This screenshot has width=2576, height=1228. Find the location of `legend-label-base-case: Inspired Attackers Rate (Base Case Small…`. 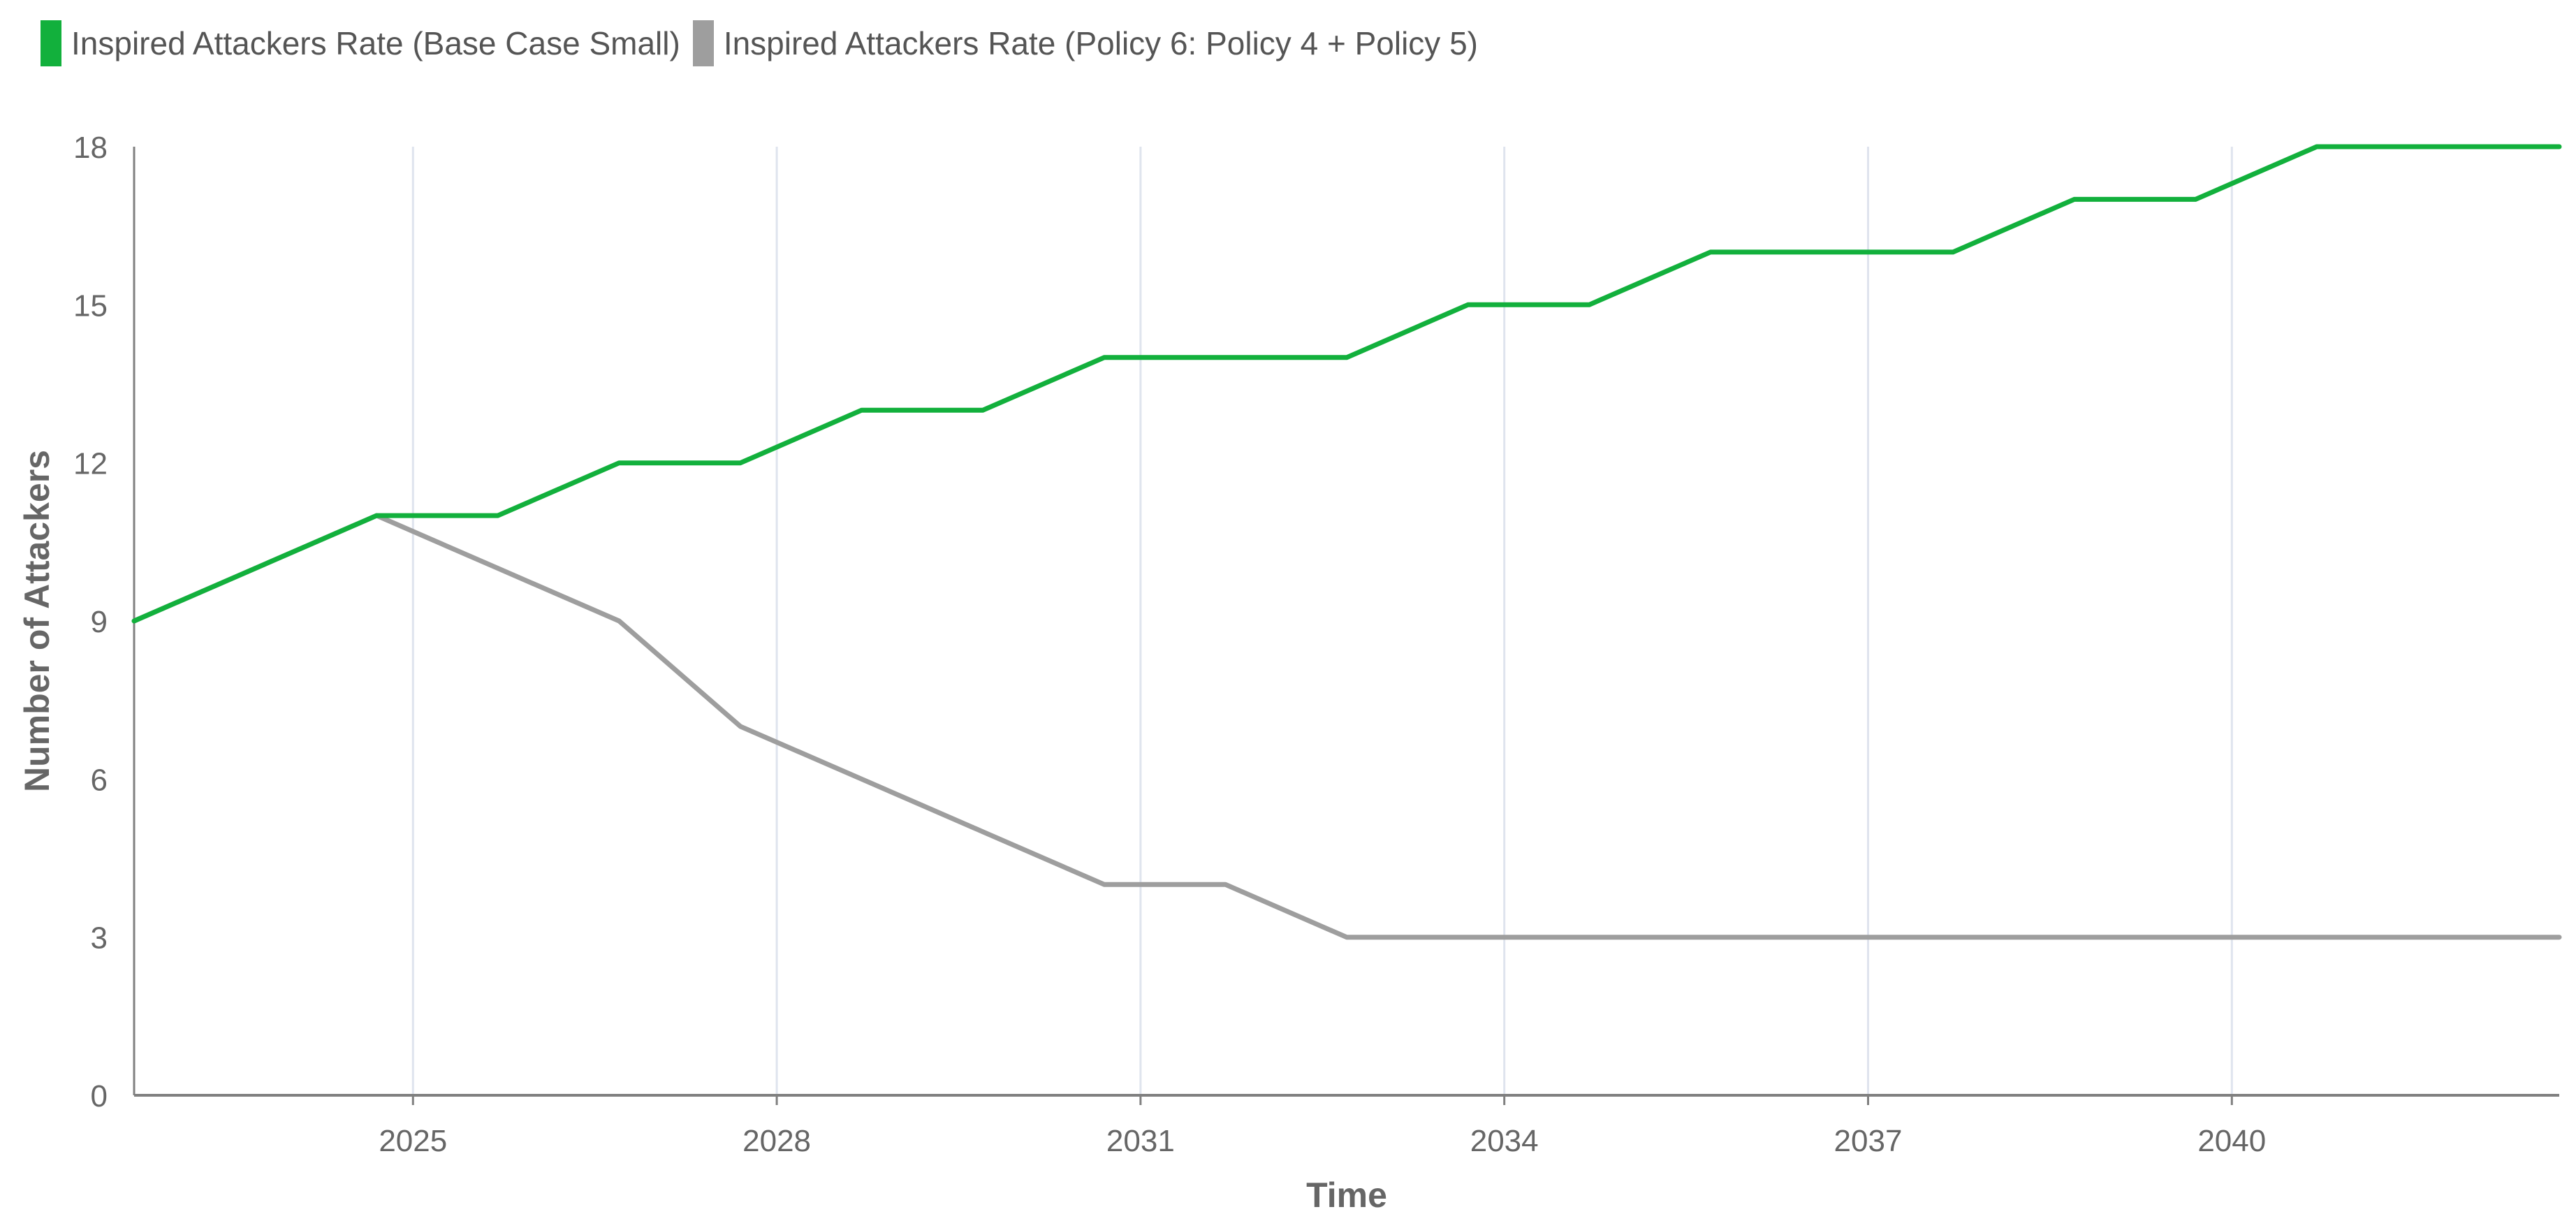

legend-label-base-case: Inspired Attackers Rate (Base Case Small… is located at coordinates (375, 43).